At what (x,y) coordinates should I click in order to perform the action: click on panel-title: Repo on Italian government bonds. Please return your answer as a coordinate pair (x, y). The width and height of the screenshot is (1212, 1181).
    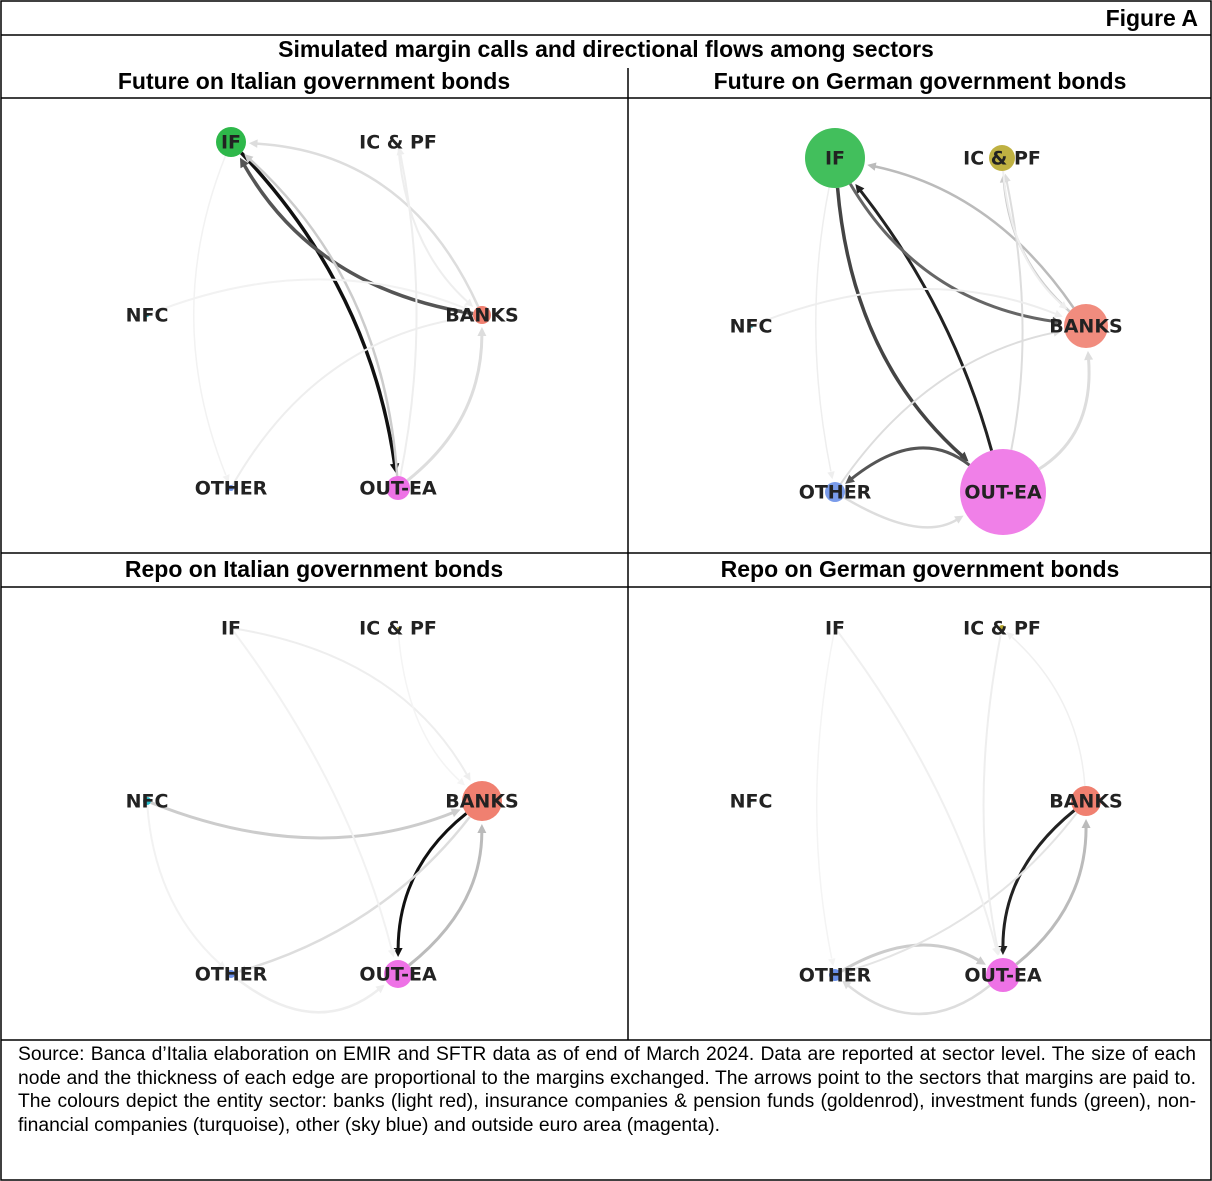
    Looking at the image, I should click on (314, 569).